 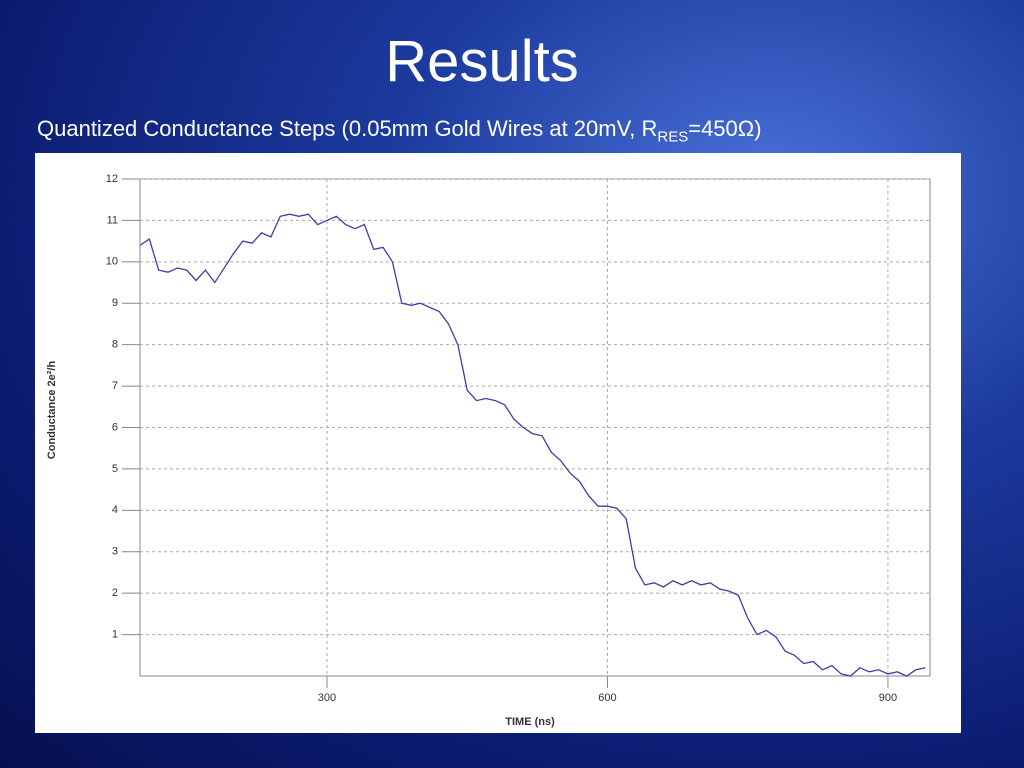 I want to click on y-tick-label: 5, so click(x=115, y=469).